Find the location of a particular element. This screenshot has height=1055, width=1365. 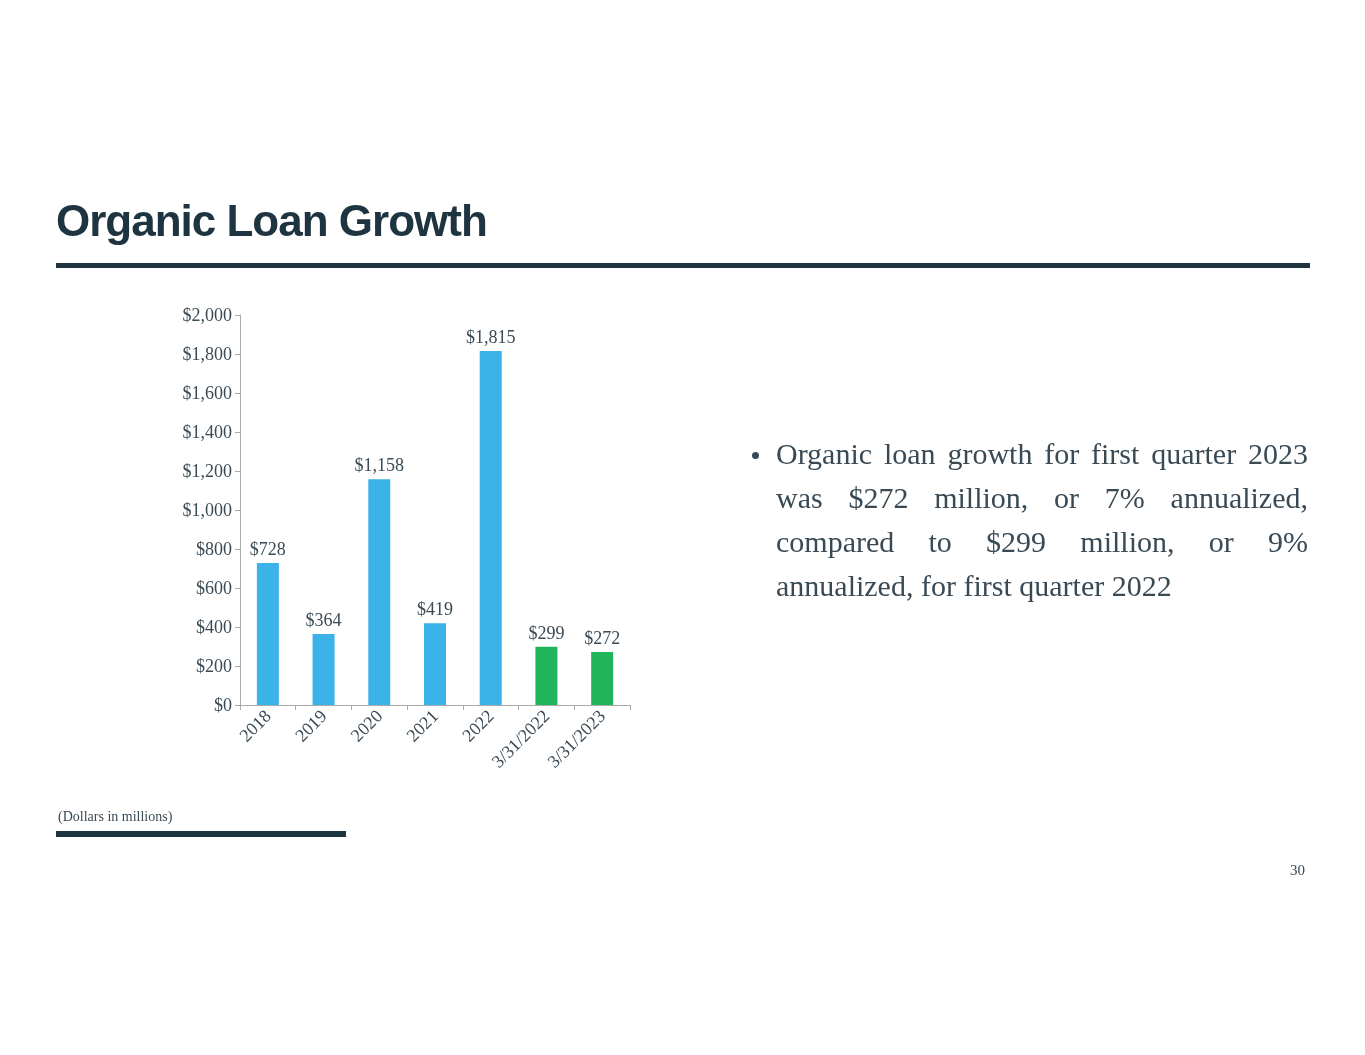

data-label: $272 is located at coordinates (602, 637).